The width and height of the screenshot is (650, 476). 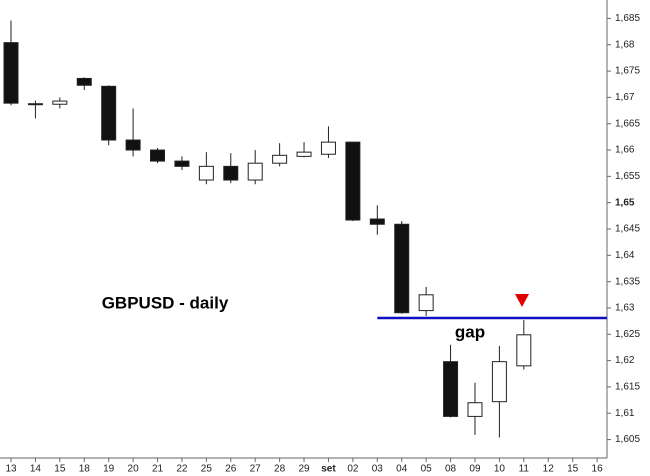 I want to click on annotation: GBPUSD - daily, so click(x=165, y=302).